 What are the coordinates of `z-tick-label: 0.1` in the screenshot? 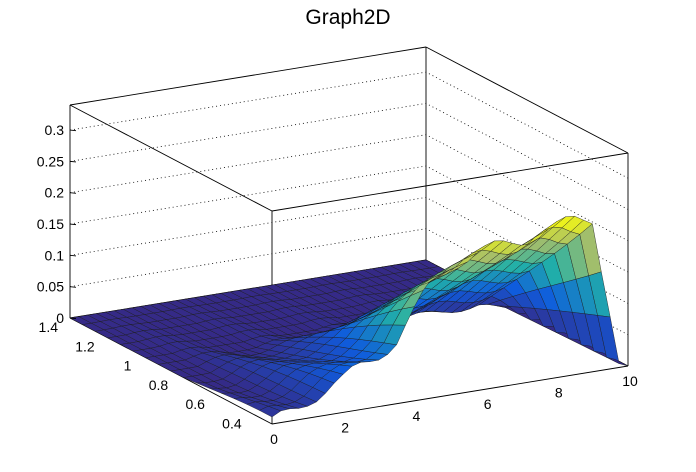 It's located at (55, 255).